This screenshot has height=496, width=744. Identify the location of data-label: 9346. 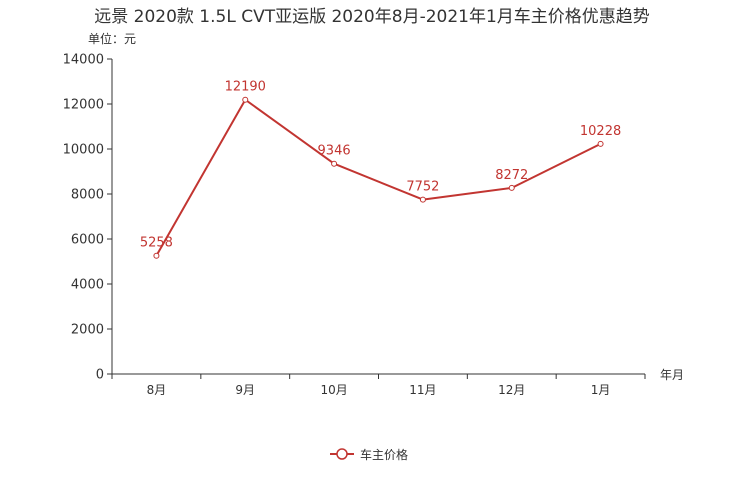
(334, 151).